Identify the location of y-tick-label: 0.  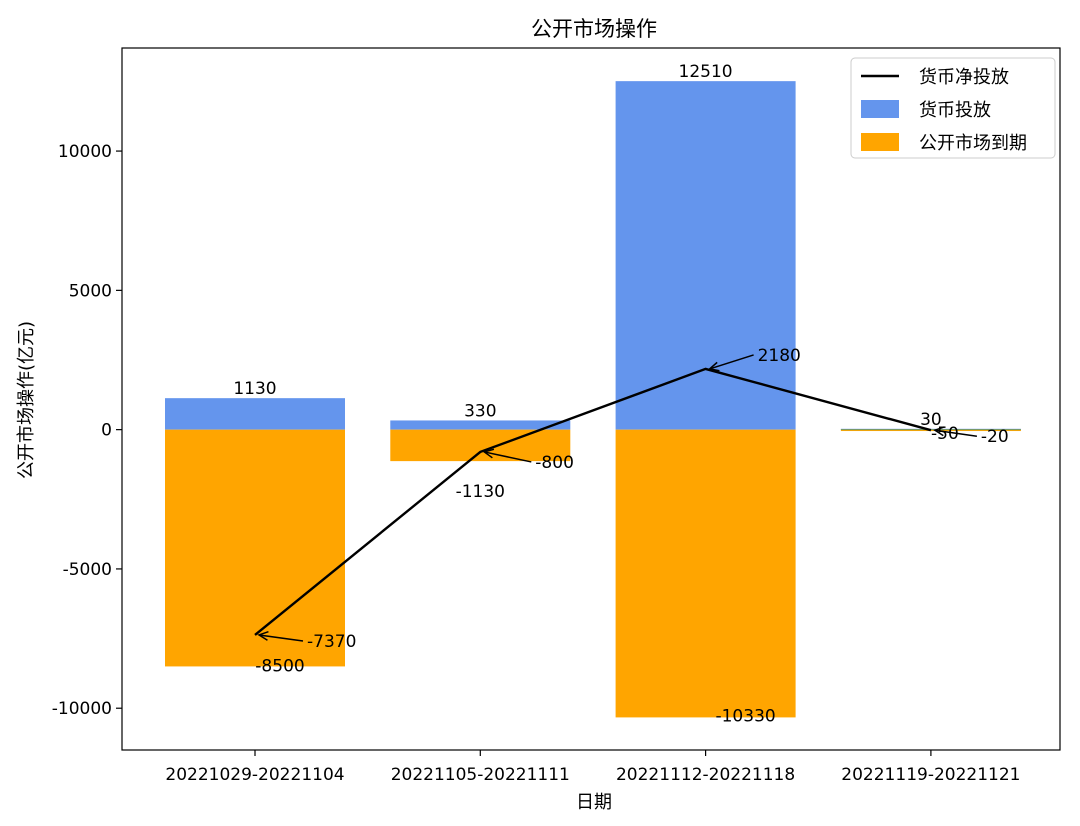
(106, 431).